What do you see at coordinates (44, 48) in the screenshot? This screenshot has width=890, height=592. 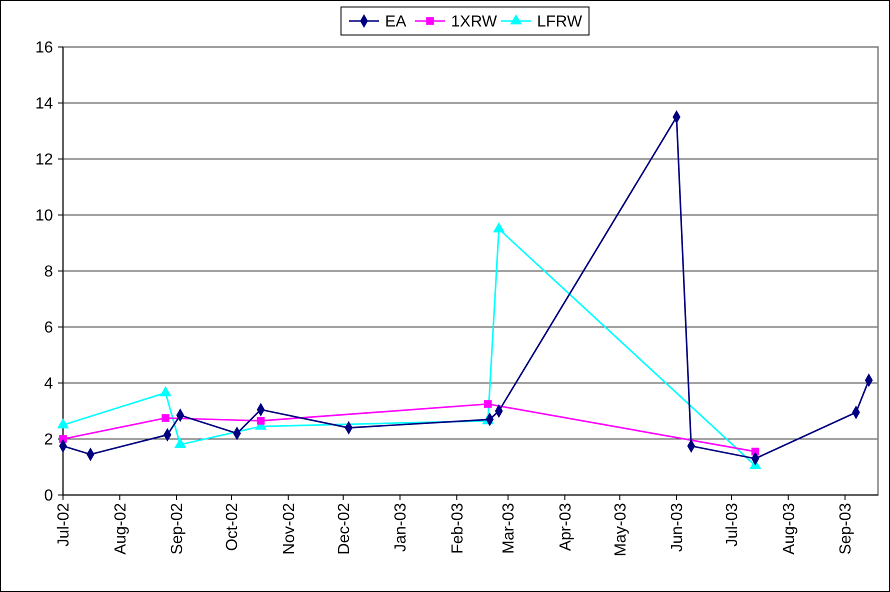 I see `y-tick-label: 16` at bounding box center [44, 48].